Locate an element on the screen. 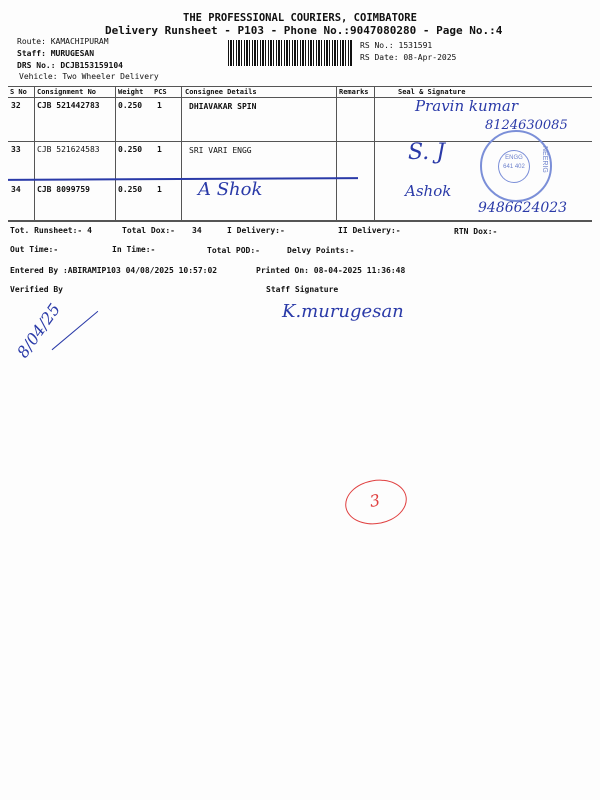  drs-no: DRS No.: DCJB153159104 is located at coordinates (70, 65).